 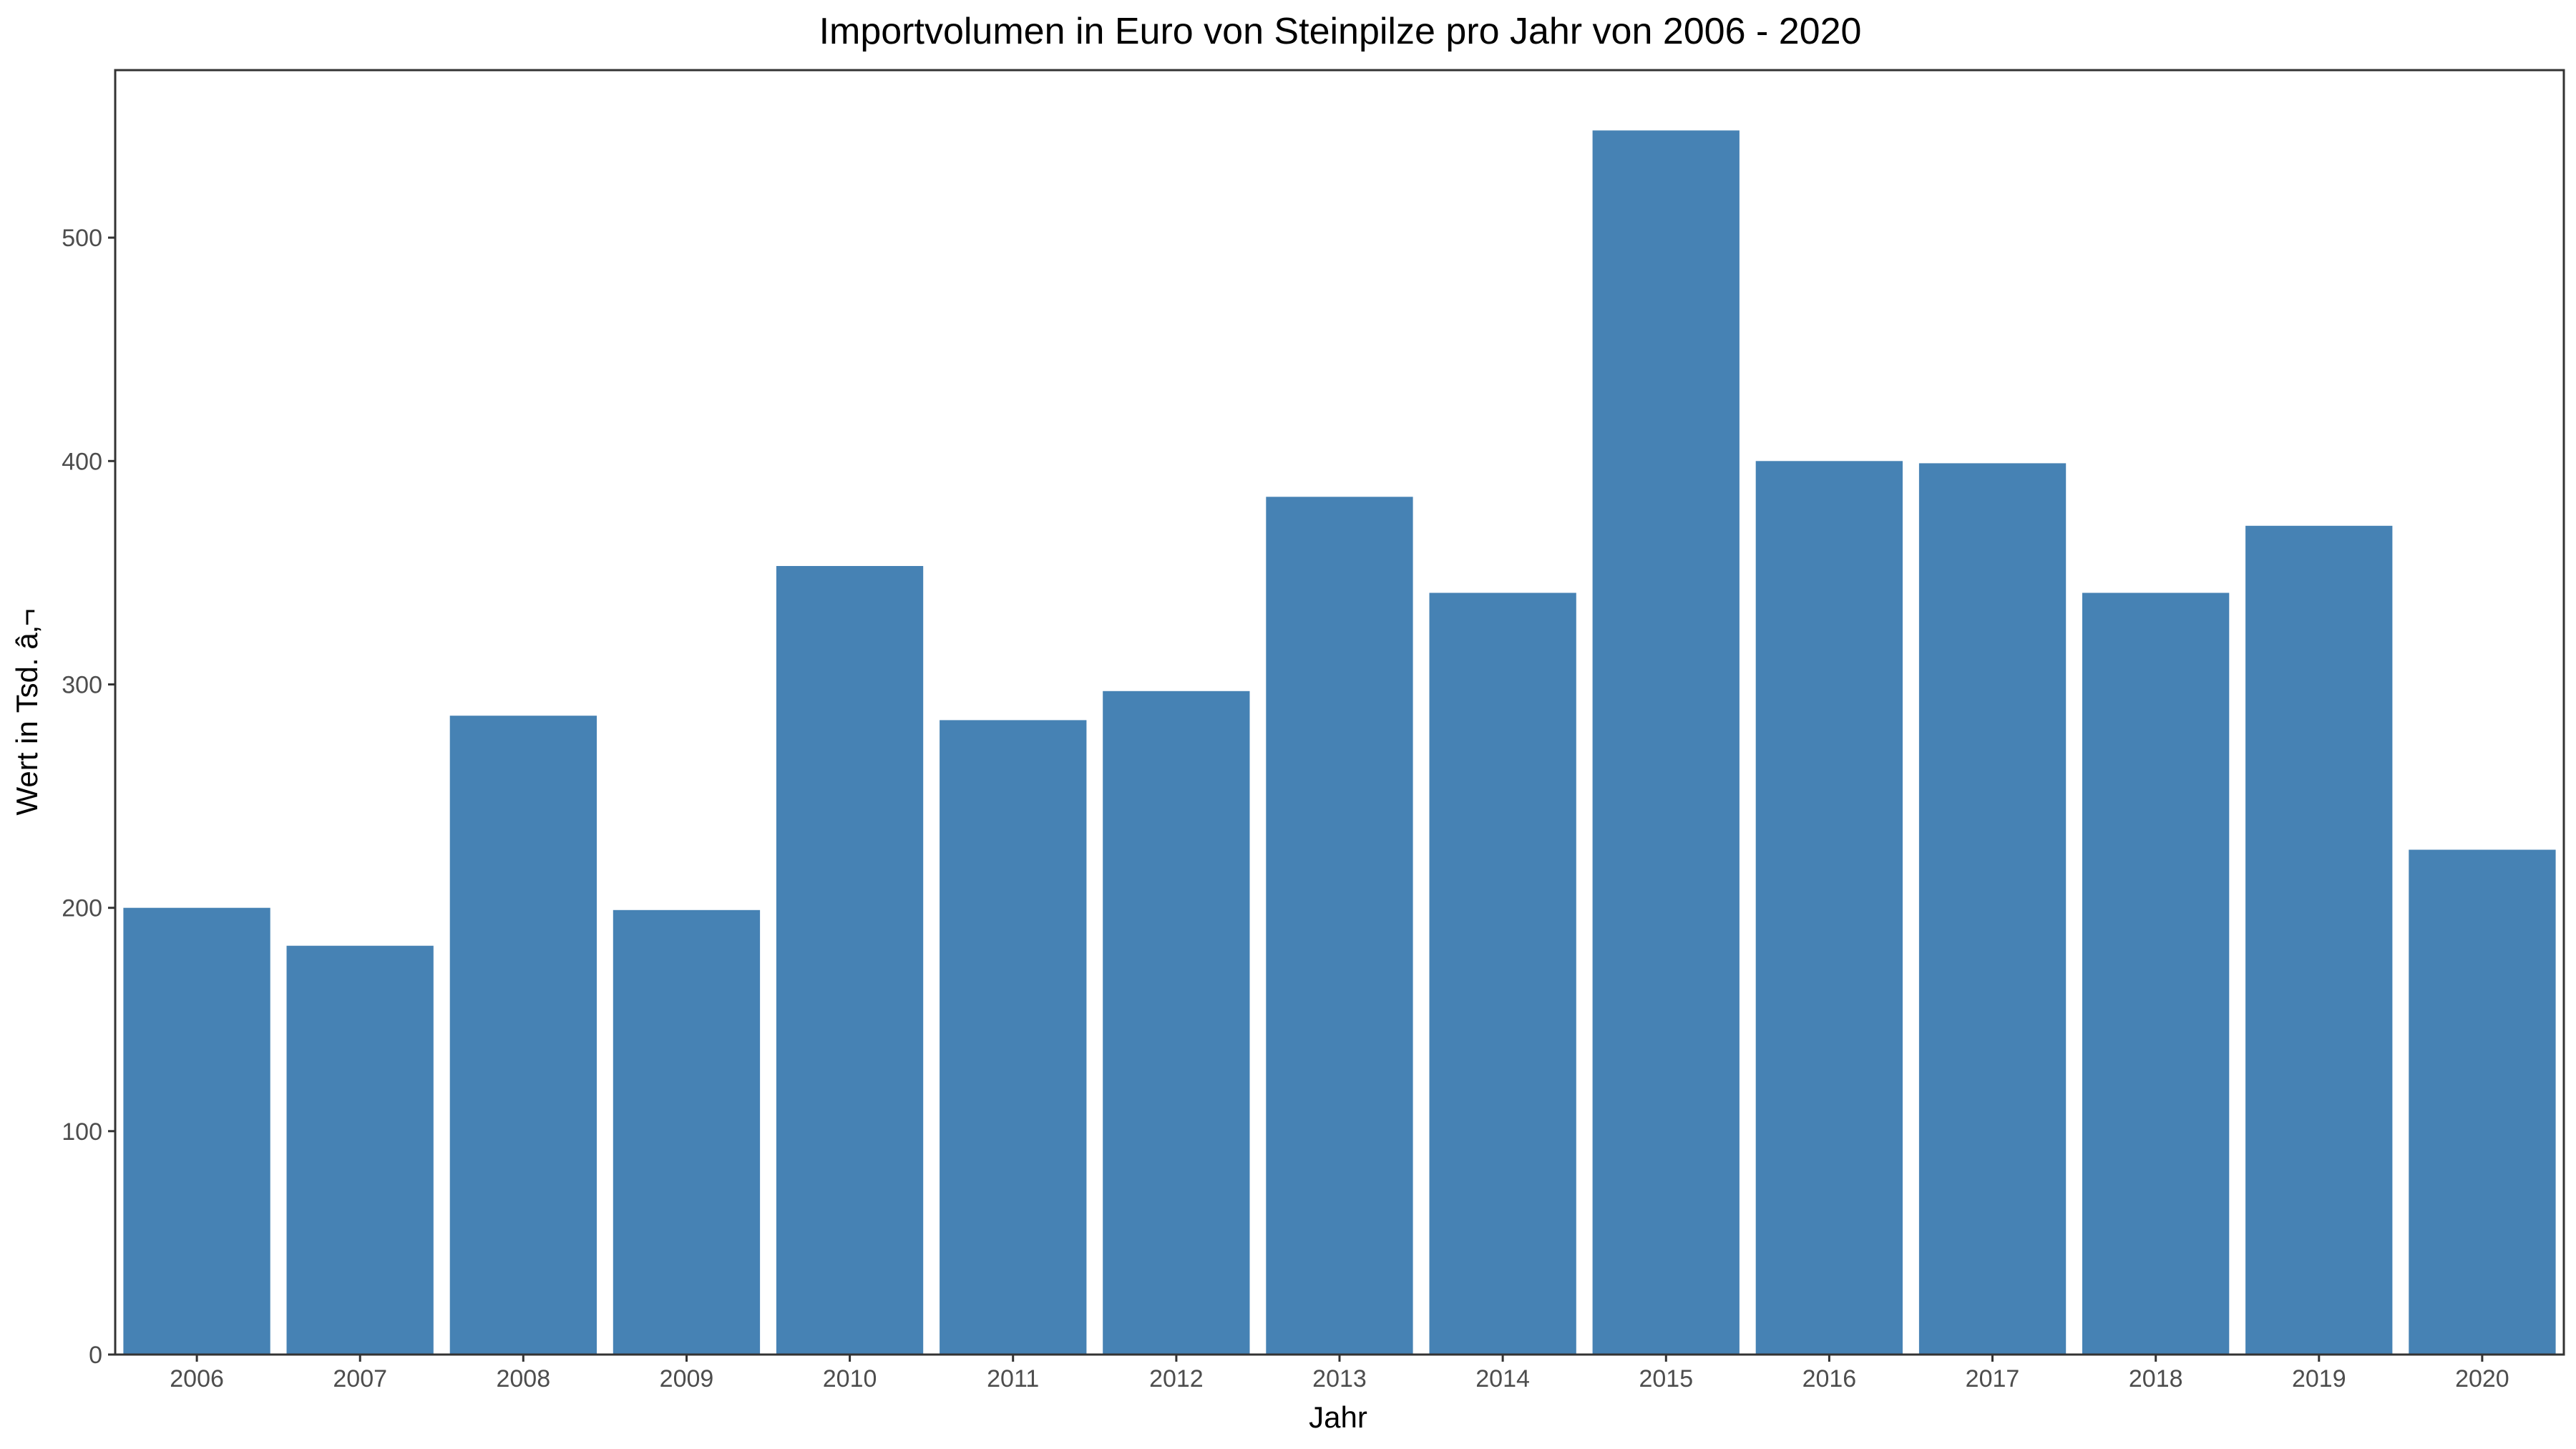 I want to click on bar-2017, so click(x=1992, y=909).